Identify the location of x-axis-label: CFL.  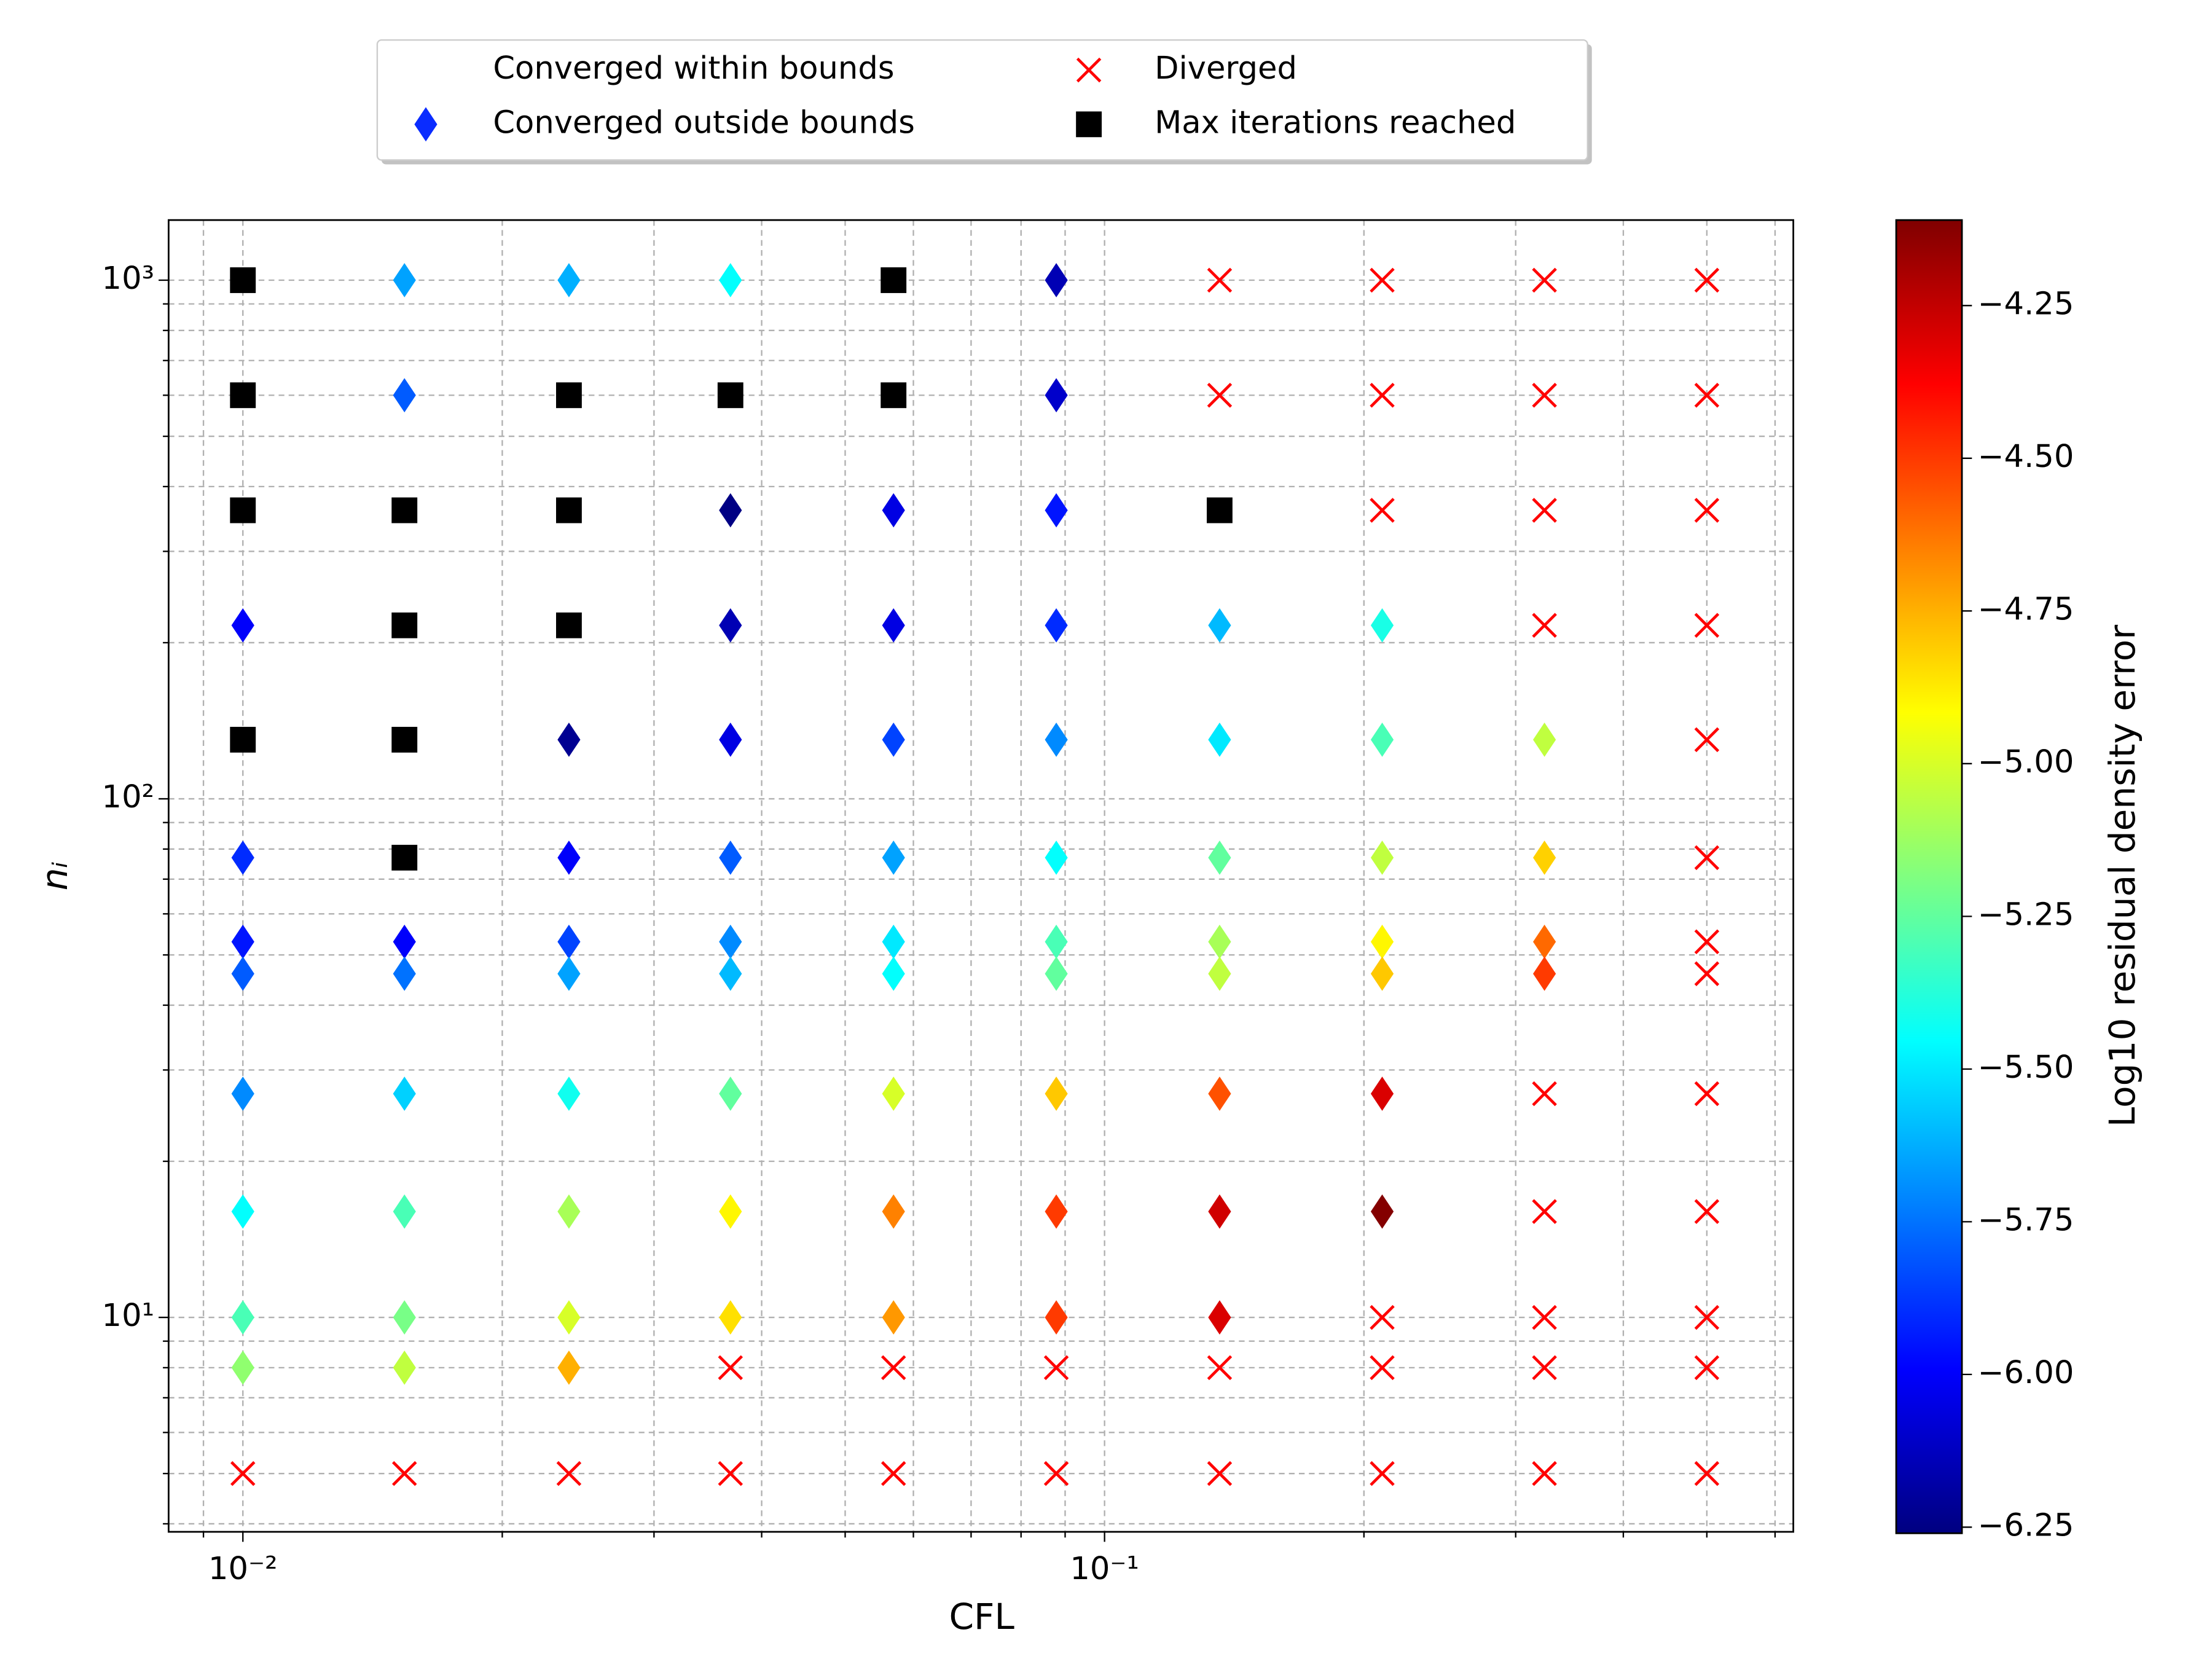
(981, 1616).